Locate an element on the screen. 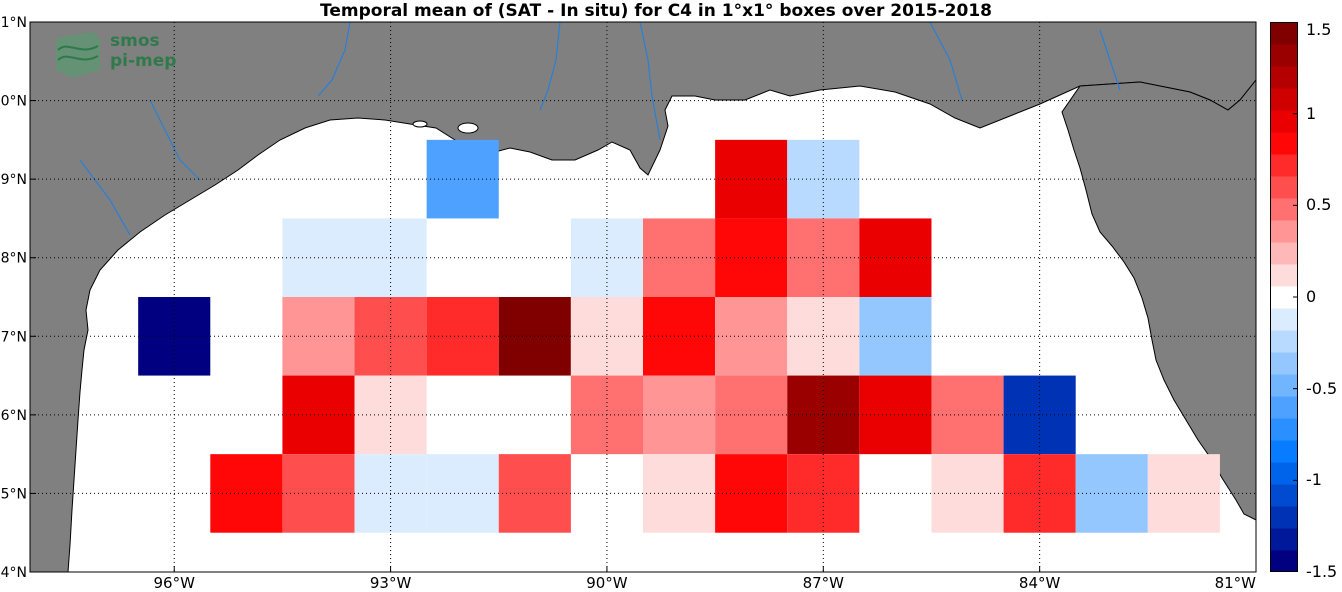  y-tick-label: 24°N is located at coordinates (13, 573).